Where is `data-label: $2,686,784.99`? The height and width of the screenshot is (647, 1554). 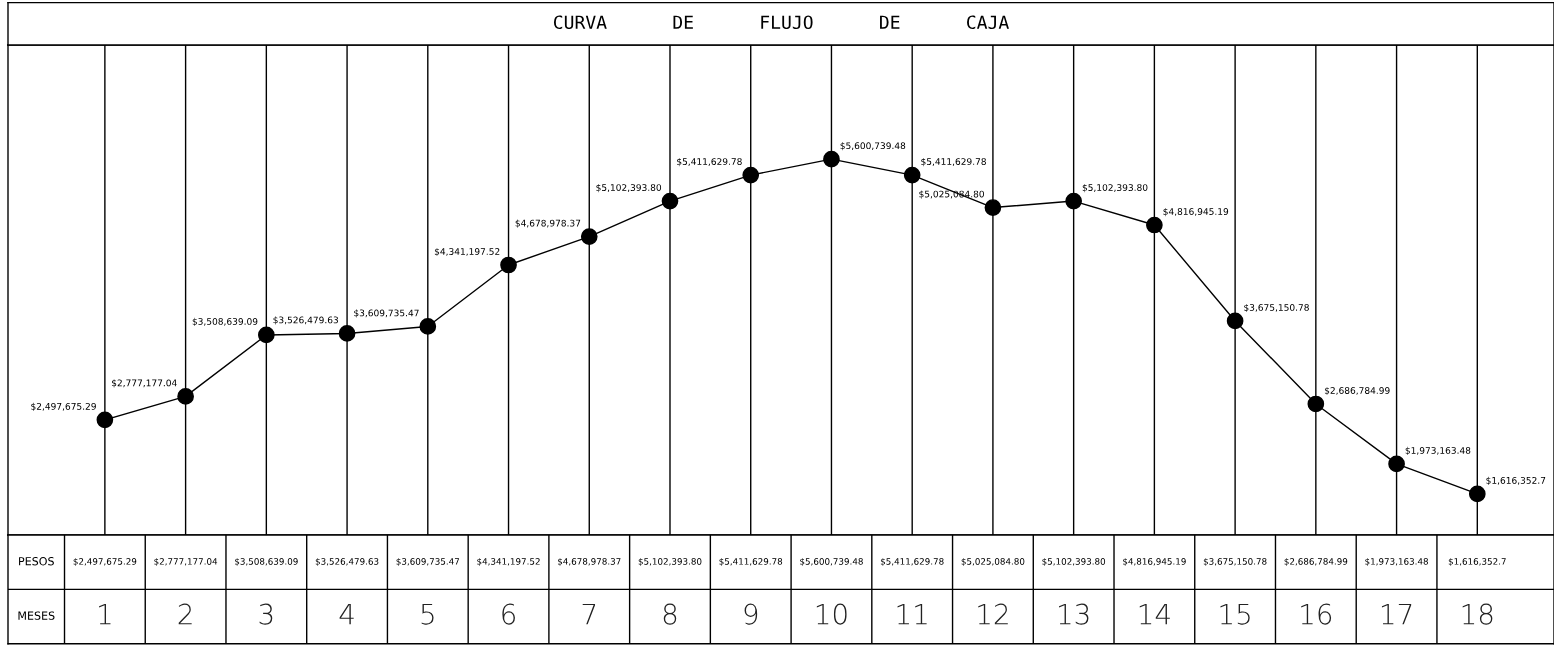 data-label: $2,686,784.99 is located at coordinates (1316, 561).